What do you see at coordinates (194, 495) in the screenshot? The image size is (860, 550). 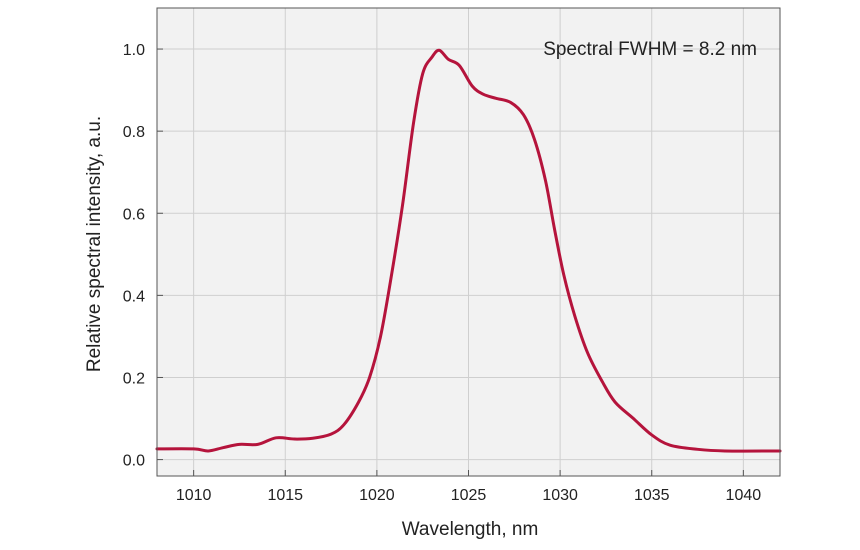 I see `x-tick-label: 1010` at bounding box center [194, 495].